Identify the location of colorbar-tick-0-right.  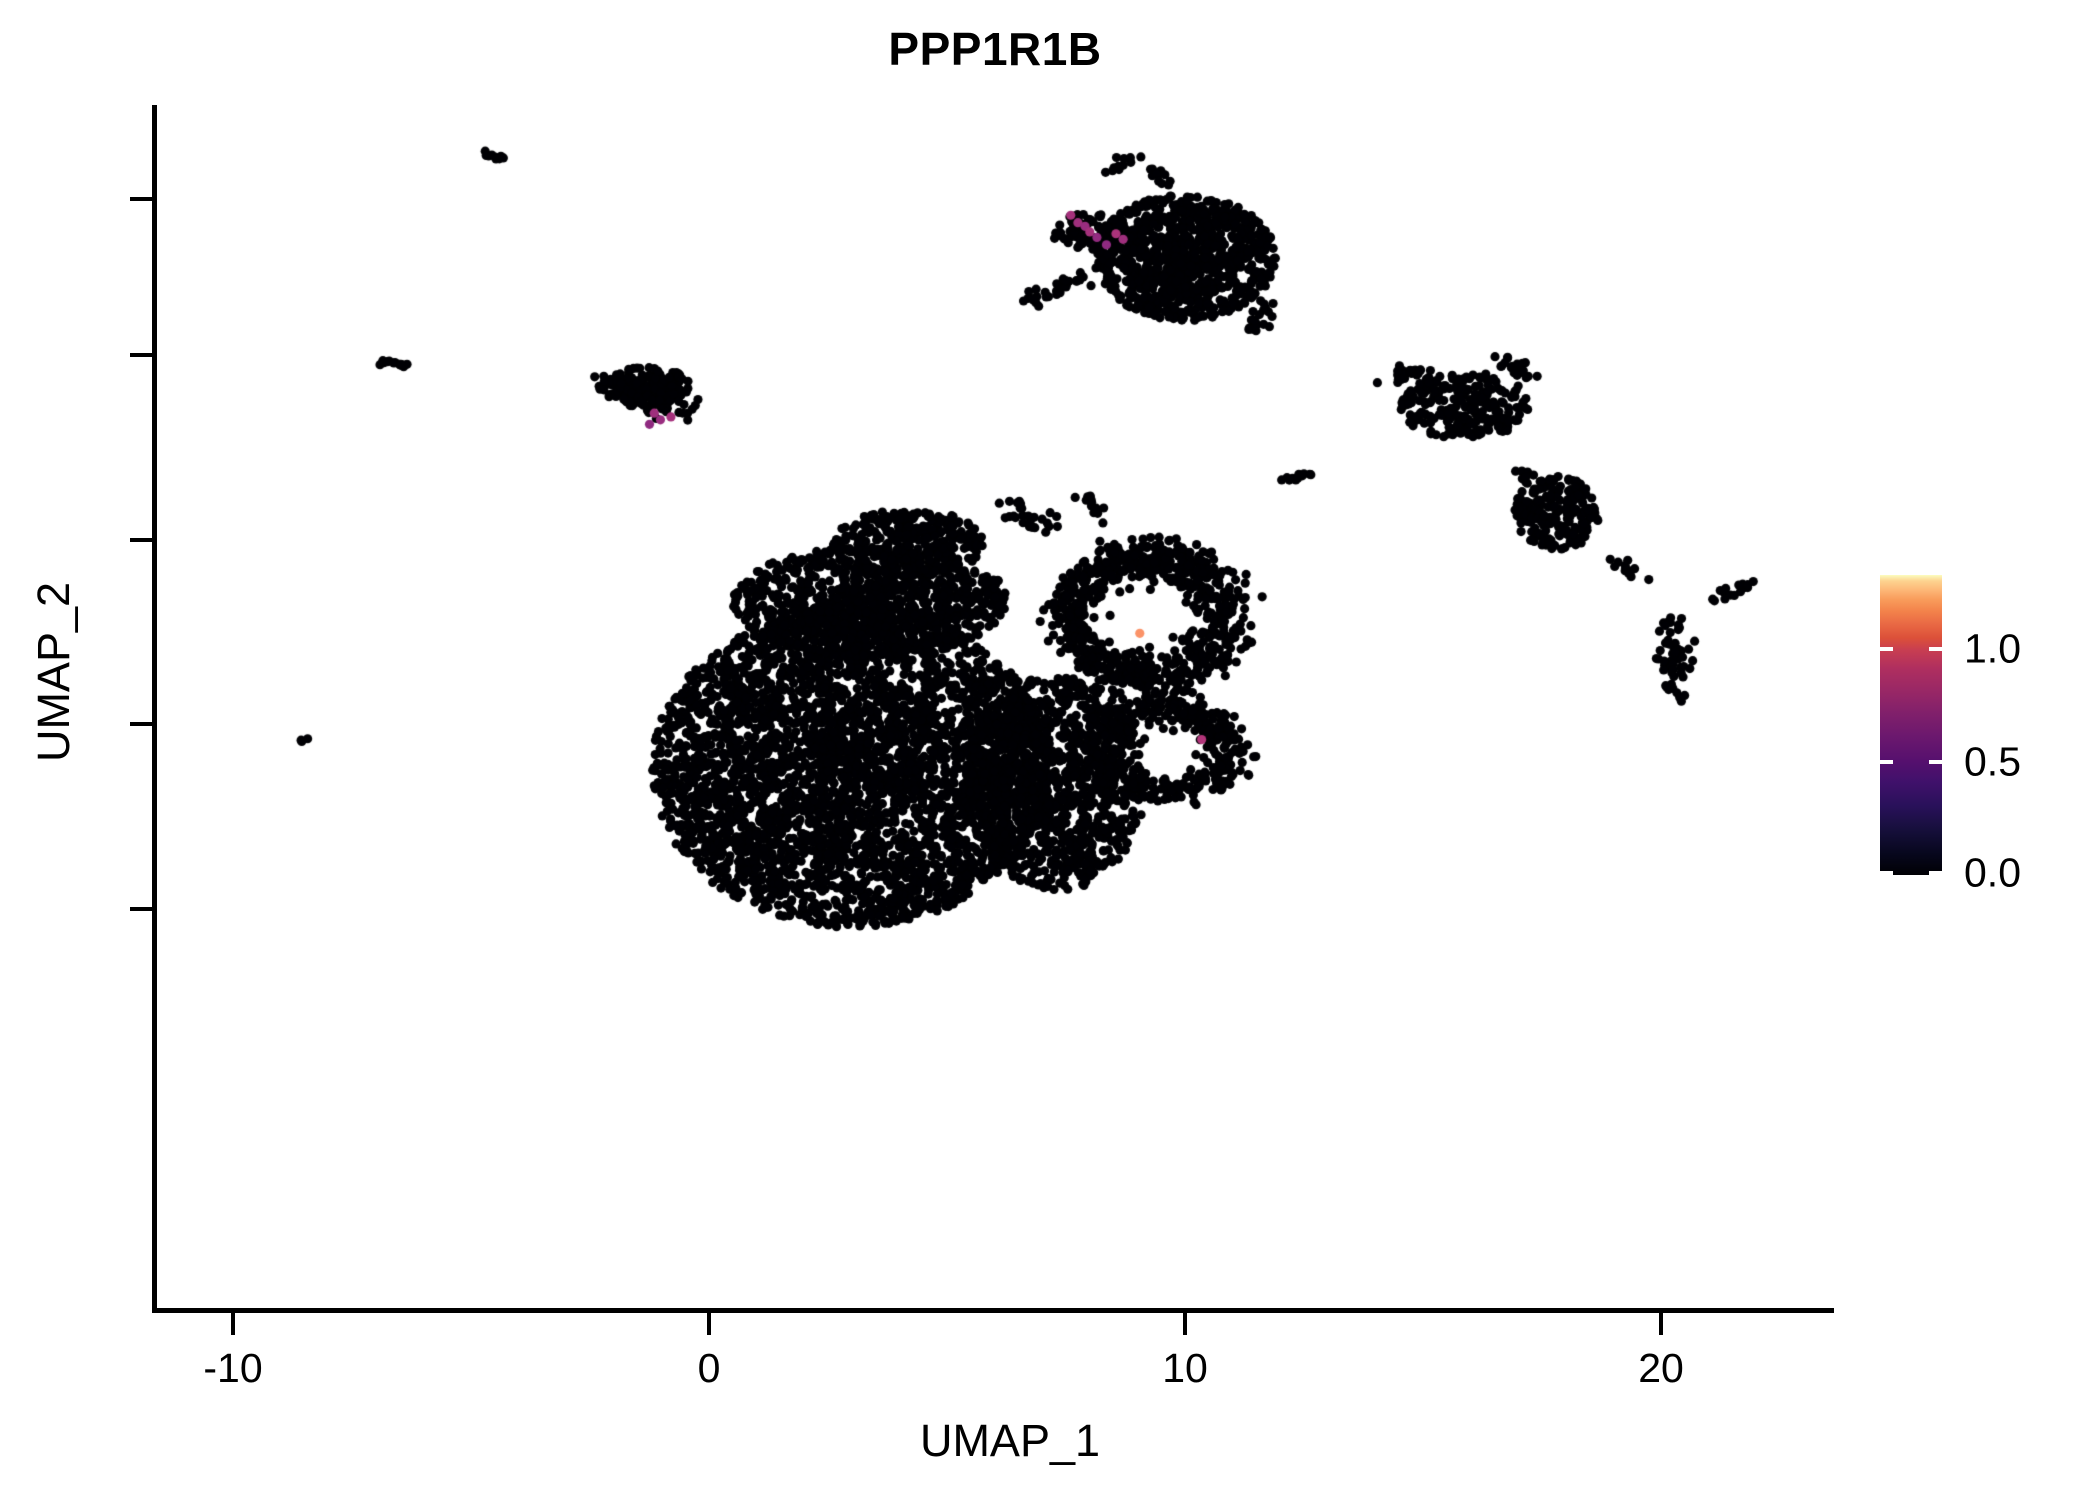
(1935, 873).